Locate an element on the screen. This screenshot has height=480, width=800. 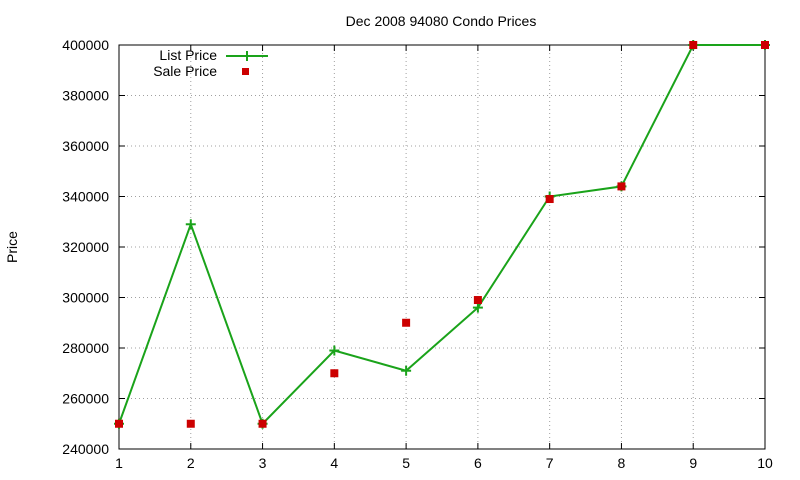
y-tick-label: 380000 is located at coordinates (85, 96).